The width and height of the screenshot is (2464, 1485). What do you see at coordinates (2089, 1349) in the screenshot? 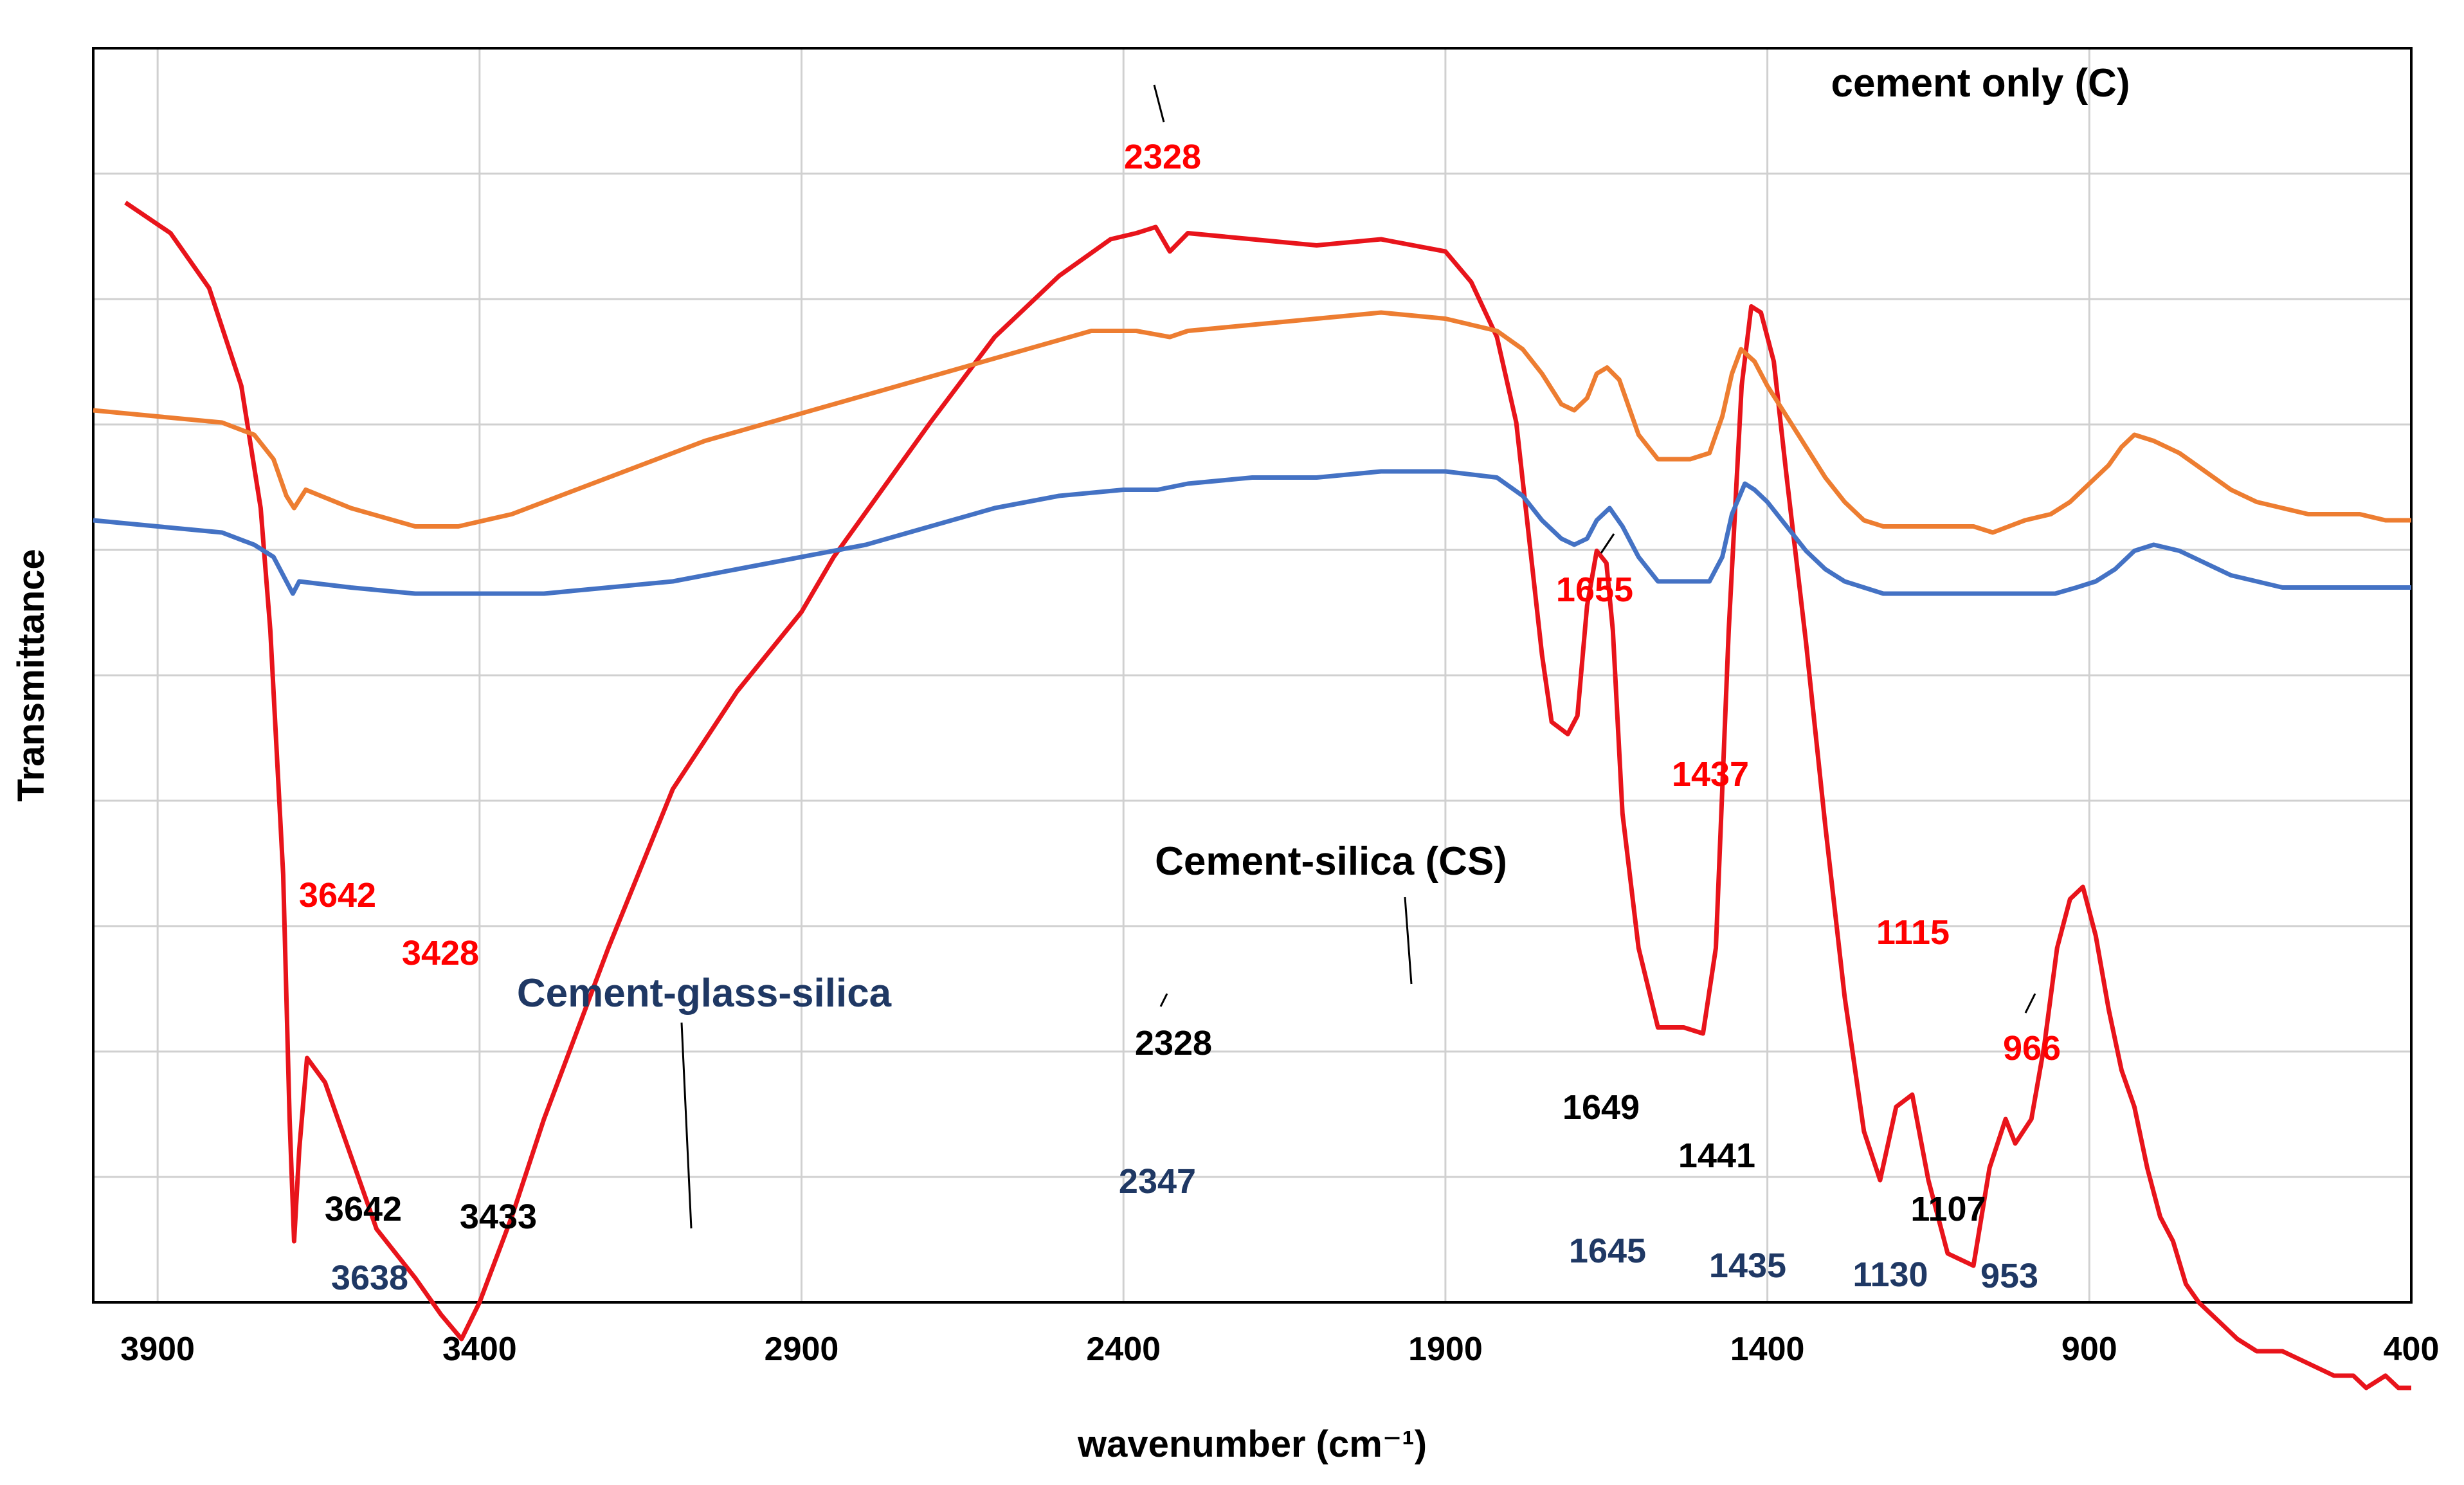
I see `x-tick-label: 900` at bounding box center [2089, 1349].